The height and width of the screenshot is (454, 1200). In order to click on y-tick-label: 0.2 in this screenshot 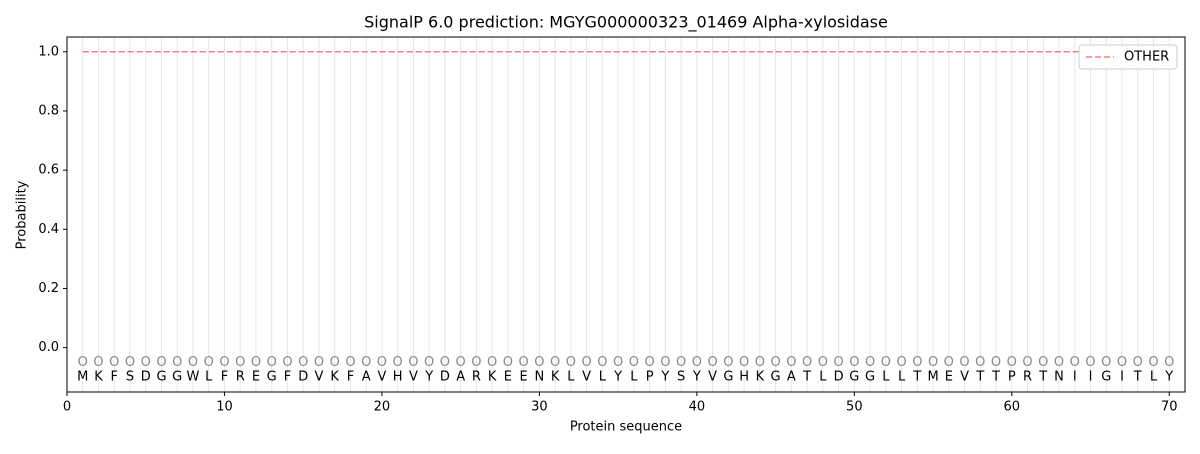, I will do `click(48, 288)`.